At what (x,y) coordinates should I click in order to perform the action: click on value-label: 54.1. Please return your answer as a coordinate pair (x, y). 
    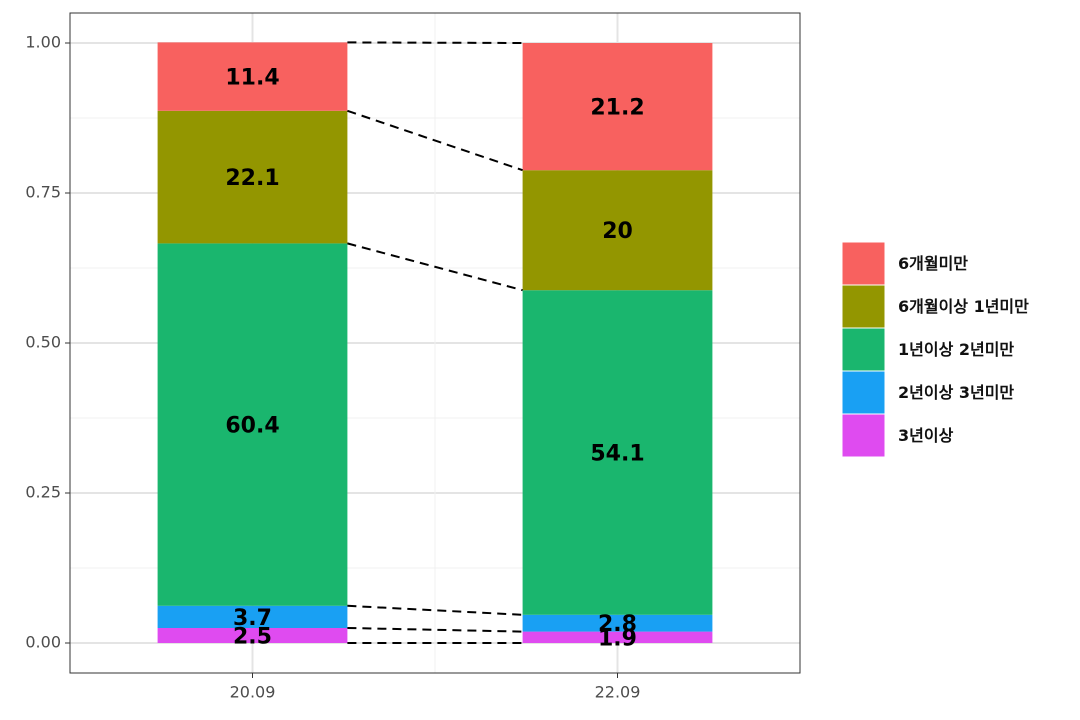
    Looking at the image, I should click on (617, 454).